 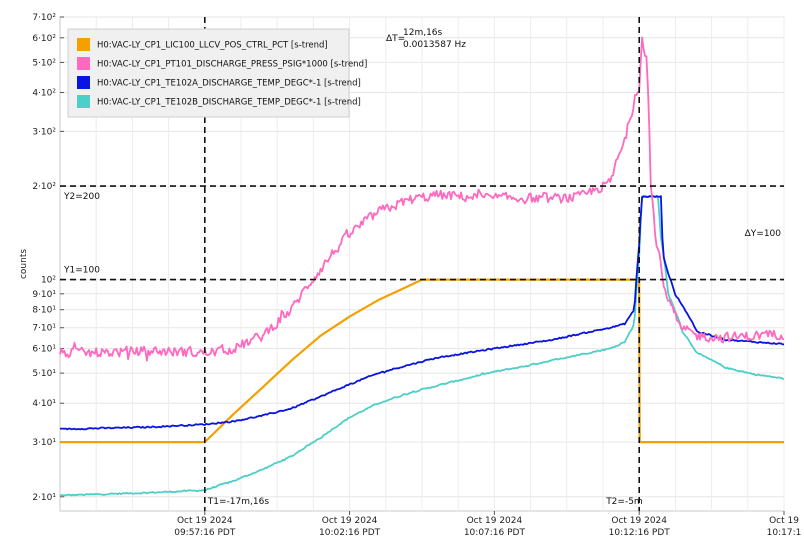 I want to click on y-tick-label: 5·10², so click(x=44, y=63).